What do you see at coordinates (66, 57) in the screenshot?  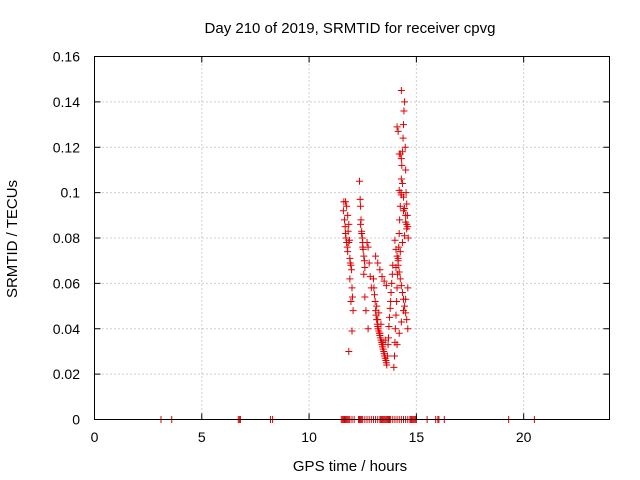 I see `y-tick-label: 0.16` at bounding box center [66, 57].